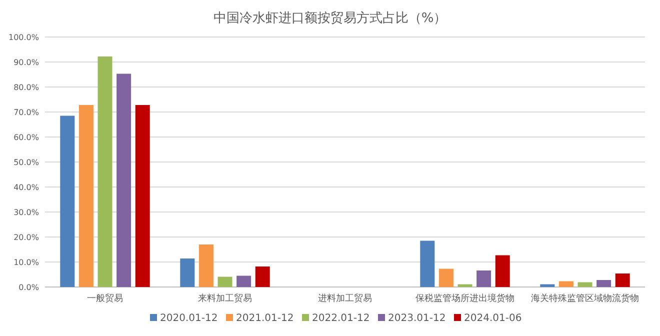  Describe the element at coordinates (27, 162) in the screenshot. I see `y-tick-label: 50.0%` at that location.